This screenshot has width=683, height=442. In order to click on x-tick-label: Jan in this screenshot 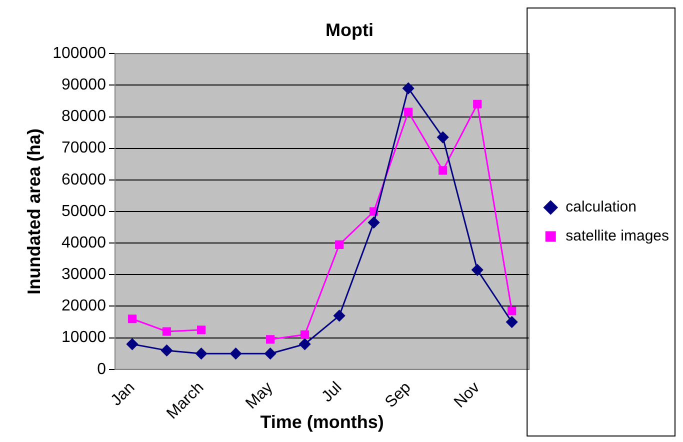, I will do `click(123, 394)`.